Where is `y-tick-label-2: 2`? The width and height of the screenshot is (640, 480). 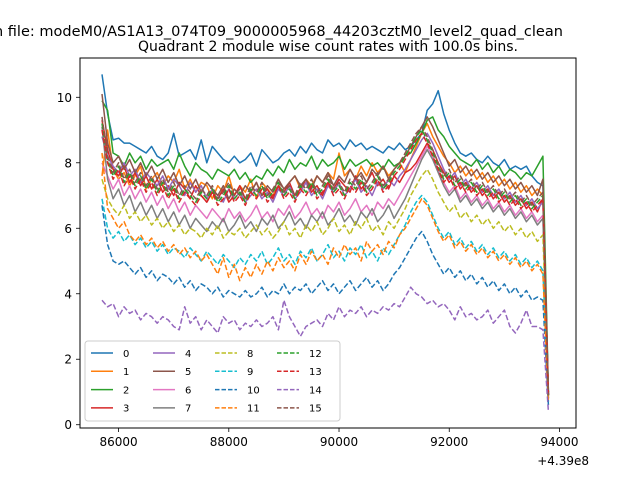 y-tick-label-2: 2 is located at coordinates (68, 360).